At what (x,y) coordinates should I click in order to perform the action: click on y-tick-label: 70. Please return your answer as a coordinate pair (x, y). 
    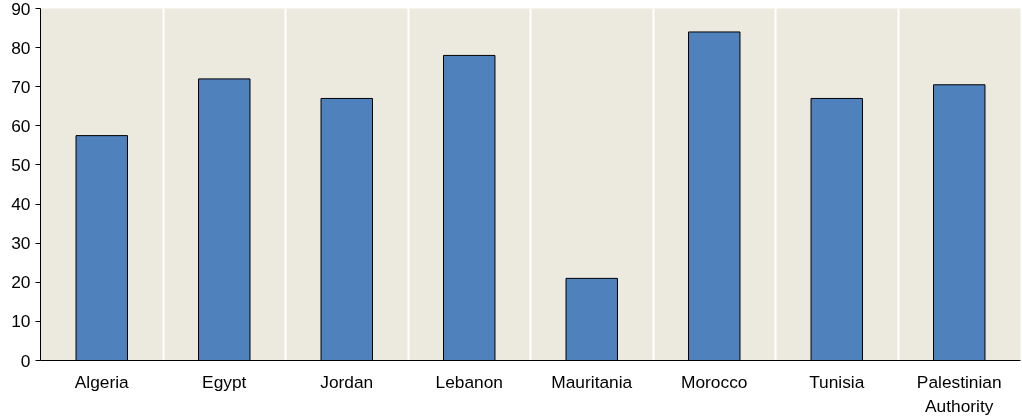
    Looking at the image, I should click on (21, 86).